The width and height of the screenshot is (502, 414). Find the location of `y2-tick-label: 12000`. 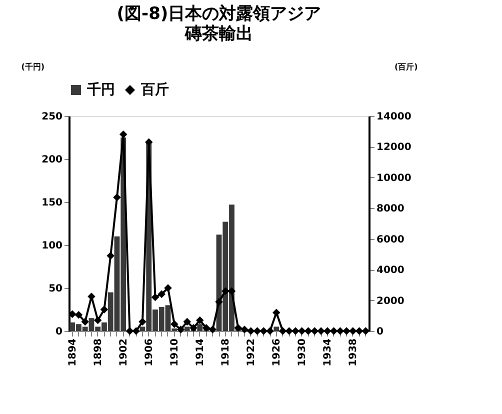

y2-tick-label: 12000 is located at coordinates (394, 148).